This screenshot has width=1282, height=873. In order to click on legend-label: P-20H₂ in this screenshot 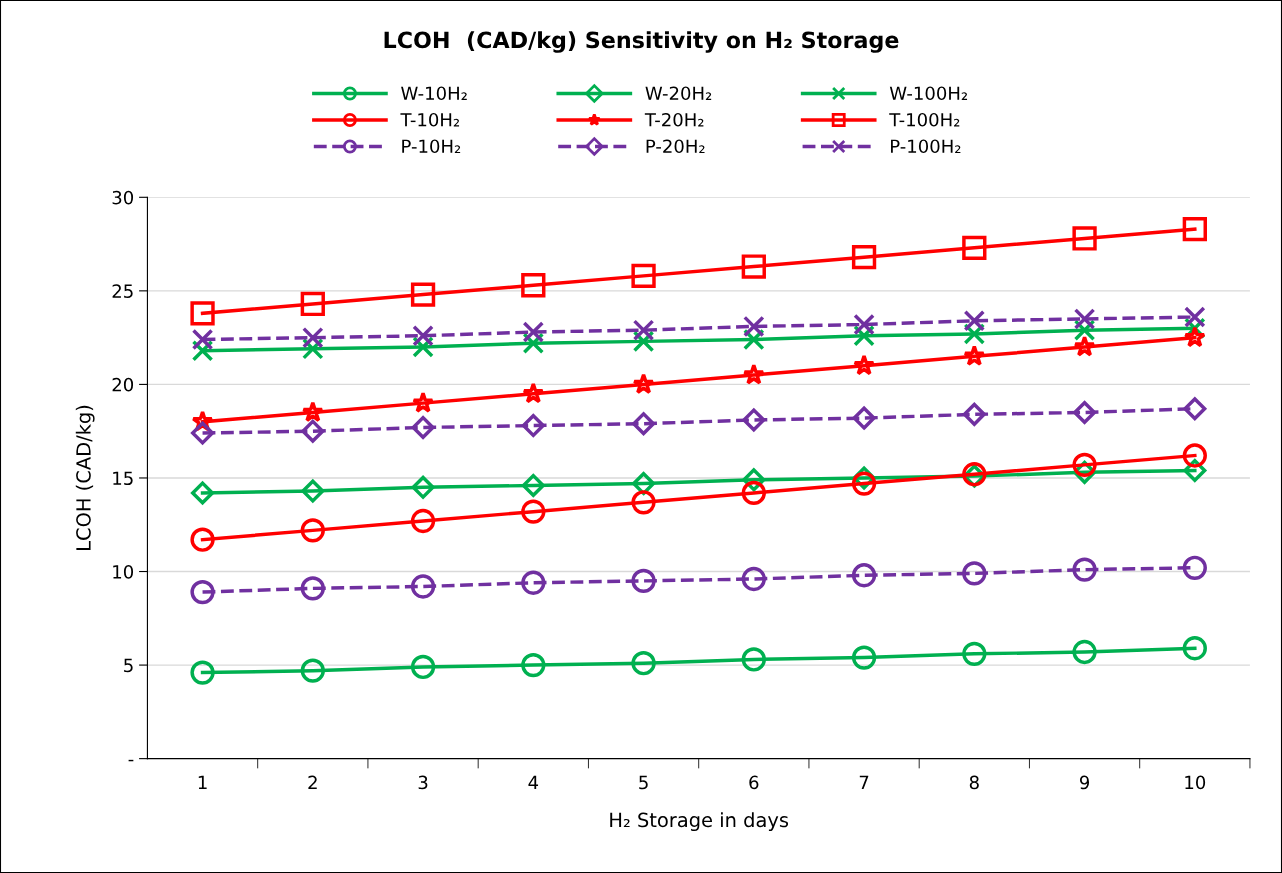, I will do `click(675, 146)`.